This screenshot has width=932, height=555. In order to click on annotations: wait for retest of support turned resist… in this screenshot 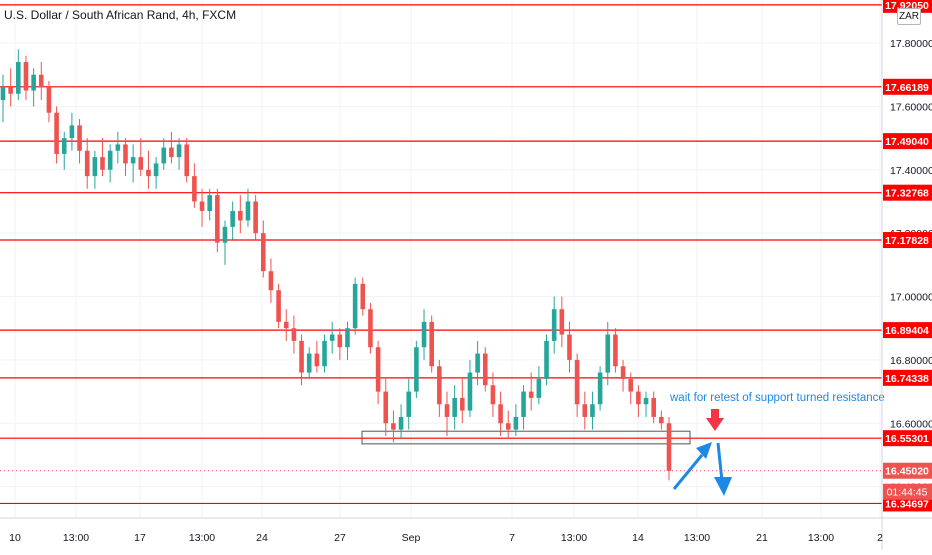, I will do `click(777, 444)`.